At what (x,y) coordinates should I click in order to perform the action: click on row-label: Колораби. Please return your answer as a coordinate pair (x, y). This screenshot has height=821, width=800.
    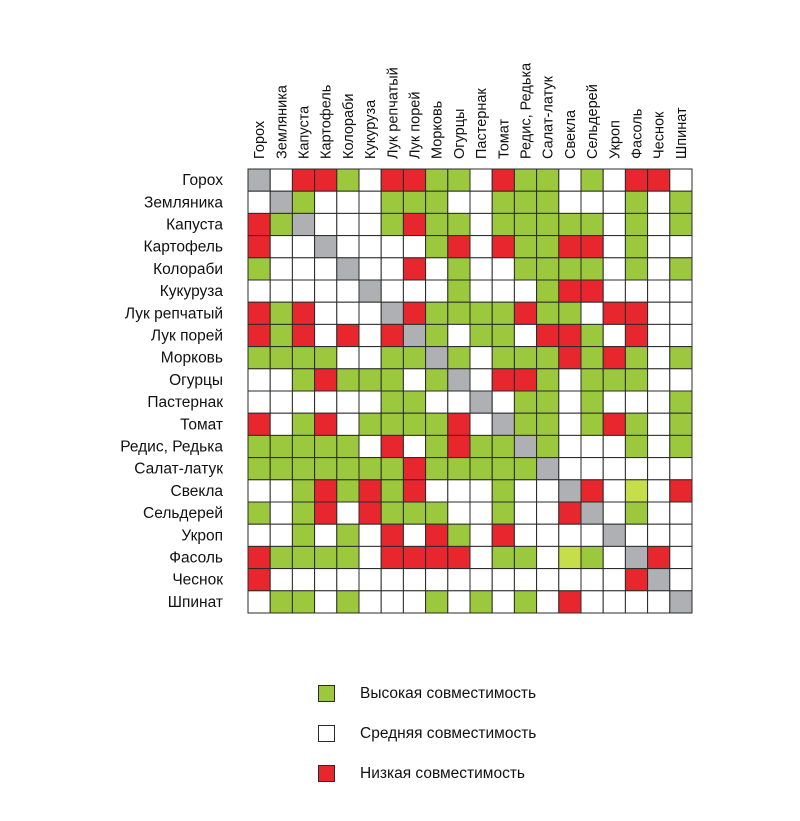
    Looking at the image, I should click on (188, 269).